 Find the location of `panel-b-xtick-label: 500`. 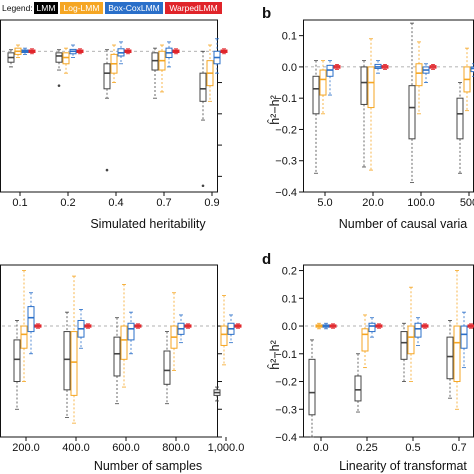

panel-b-xtick-label: 500 is located at coordinates (467, 203).